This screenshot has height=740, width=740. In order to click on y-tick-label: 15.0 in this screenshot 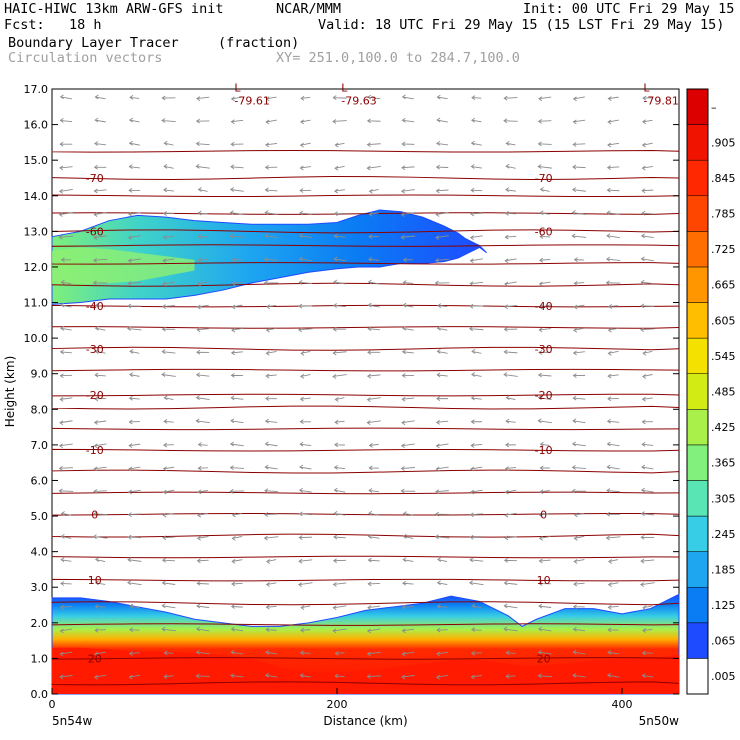, I will do `click(36, 160)`.